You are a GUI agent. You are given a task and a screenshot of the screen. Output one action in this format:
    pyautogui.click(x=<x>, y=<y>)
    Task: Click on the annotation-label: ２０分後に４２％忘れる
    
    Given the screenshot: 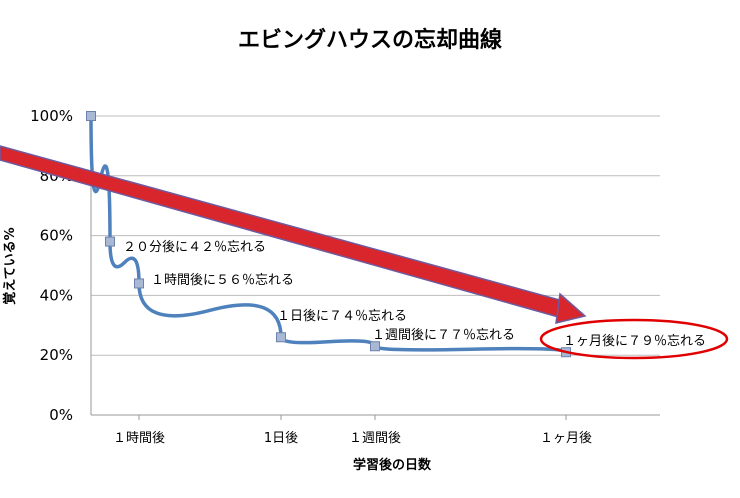 What is the action you would take?
    pyautogui.click(x=194, y=247)
    